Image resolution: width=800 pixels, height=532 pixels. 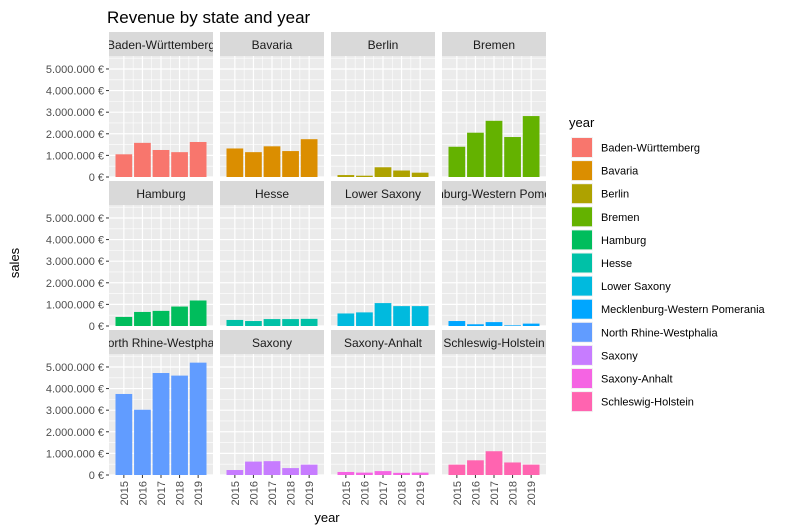 What do you see at coordinates (582, 122) in the screenshot?
I see `legend-title: year` at bounding box center [582, 122].